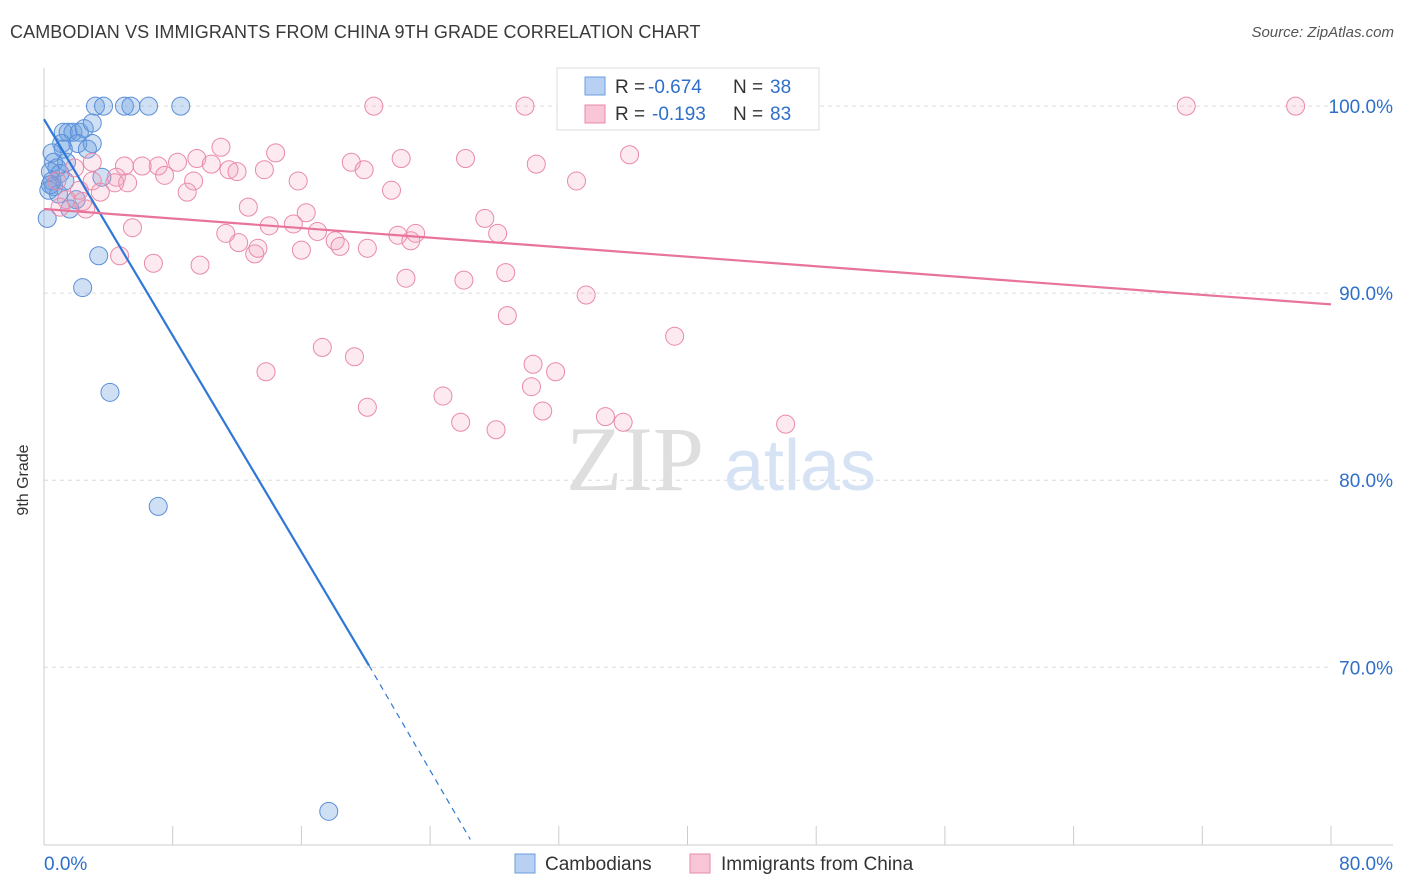 The image size is (1406, 892). Describe the element at coordinates (1366, 864) in the screenshot. I see `x-tick-label: 80.0%` at that location.